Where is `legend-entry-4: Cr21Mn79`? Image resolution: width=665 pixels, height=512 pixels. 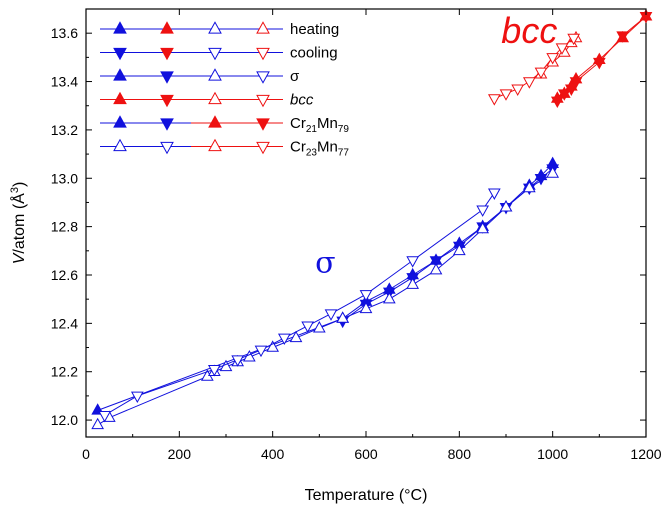
legend-entry-4: Cr21Mn79 is located at coordinates (224, 125).